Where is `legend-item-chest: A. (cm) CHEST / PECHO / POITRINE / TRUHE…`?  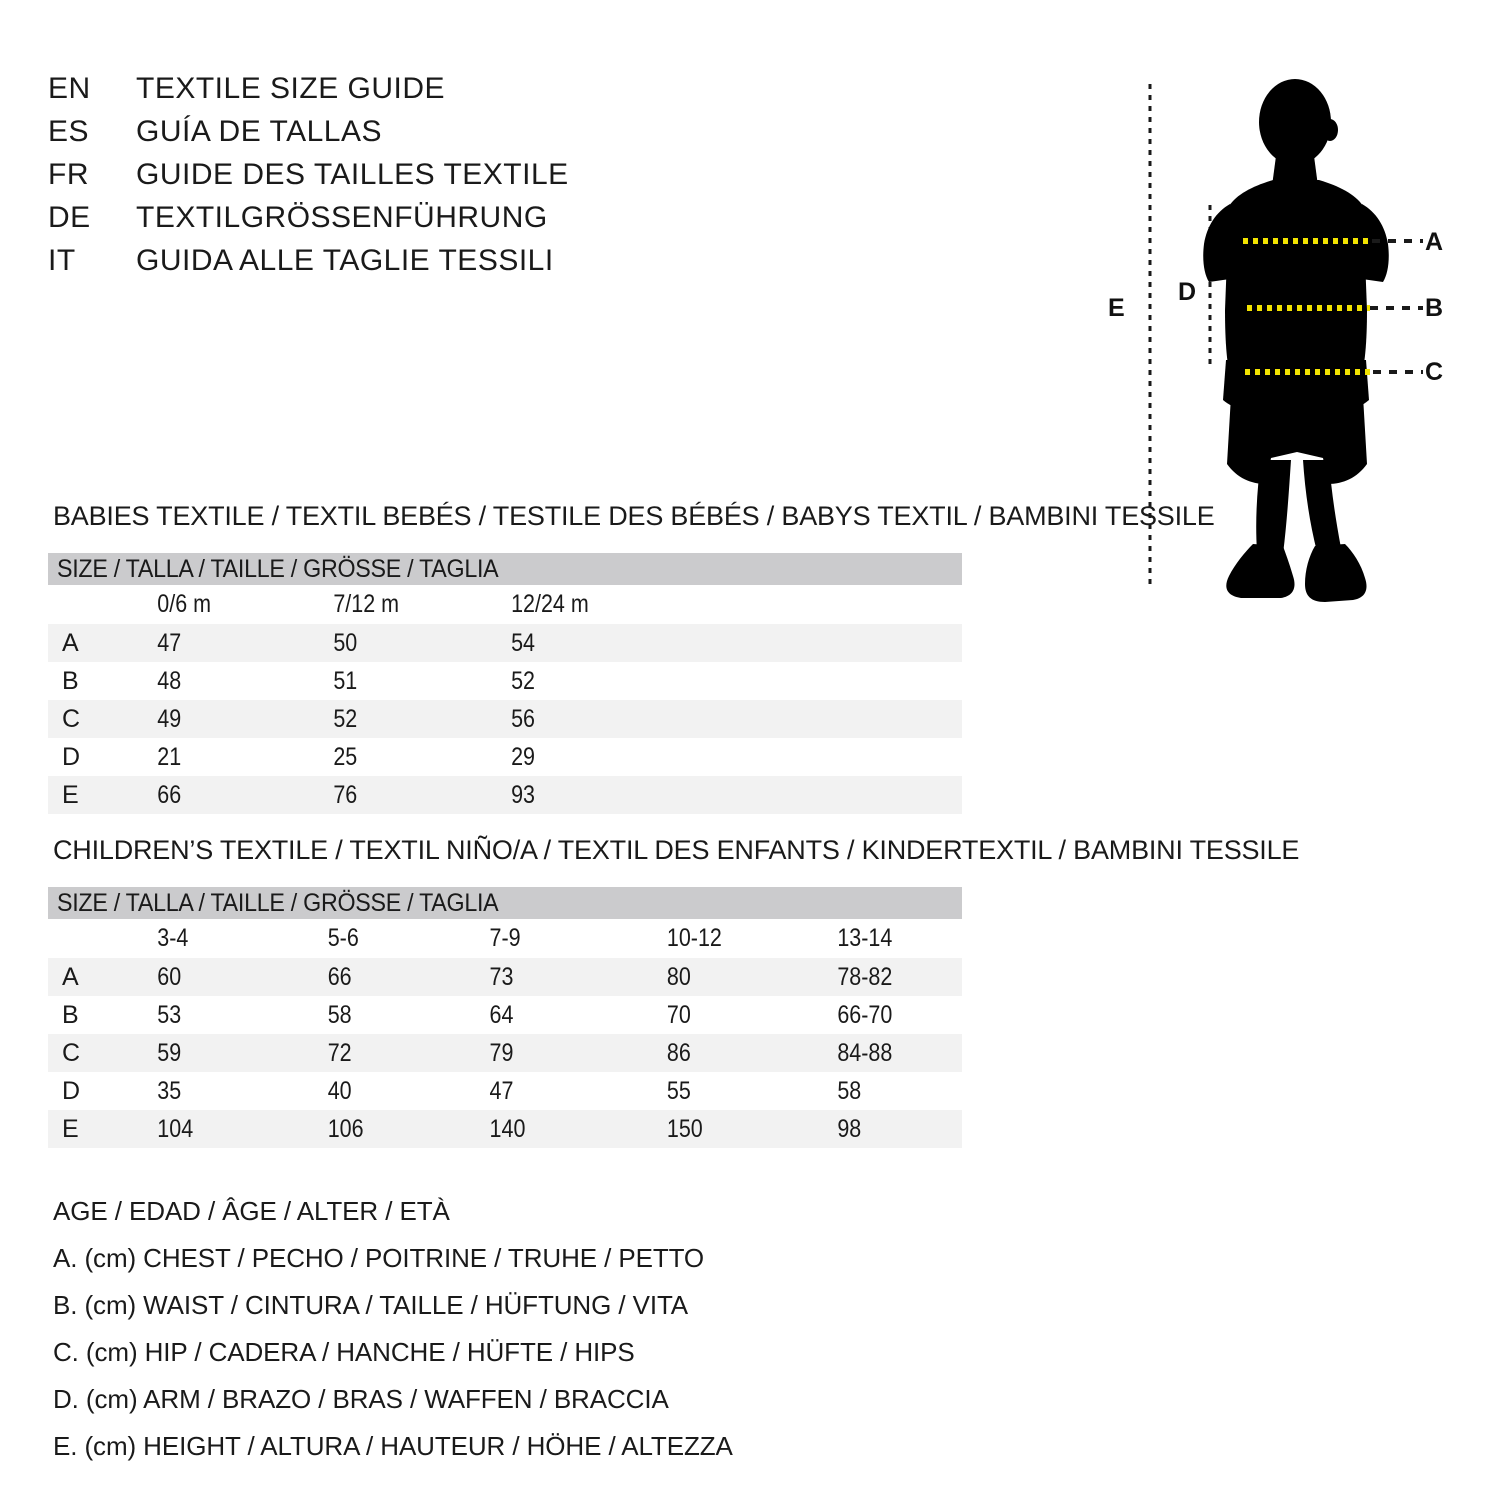
legend-item-chest: A. (cm) CHEST / PECHO / POITRINE / TRUHE… is located at coordinates (379, 1258).